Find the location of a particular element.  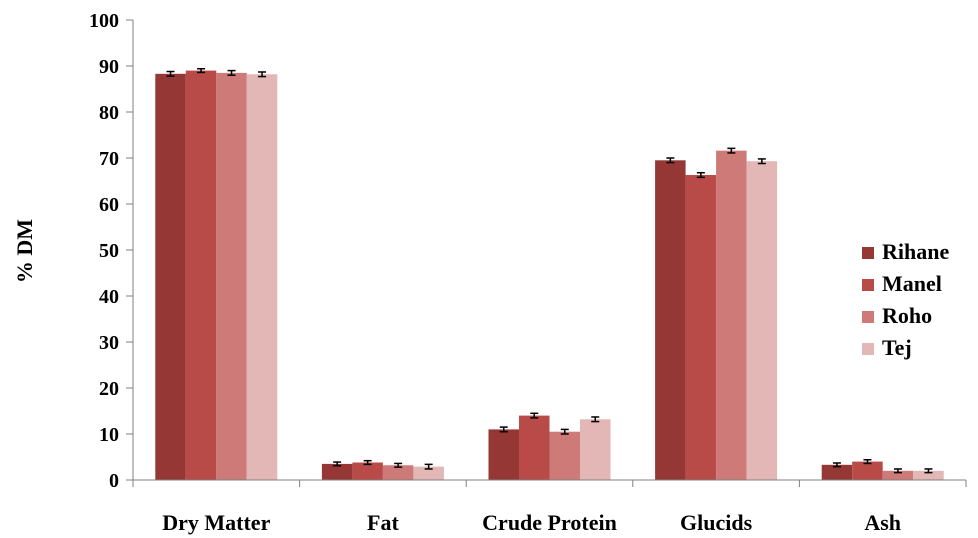

y-axis-title-group: % DM is located at coordinates (24, 251).